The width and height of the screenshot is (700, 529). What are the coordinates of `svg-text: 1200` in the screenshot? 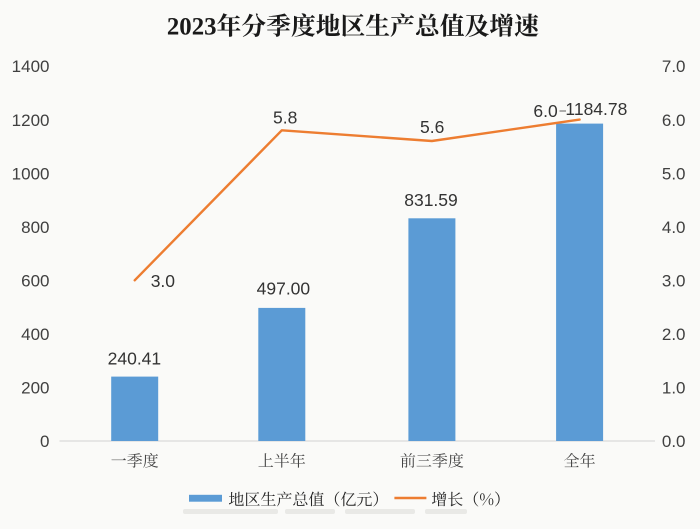 It's located at (31, 120).